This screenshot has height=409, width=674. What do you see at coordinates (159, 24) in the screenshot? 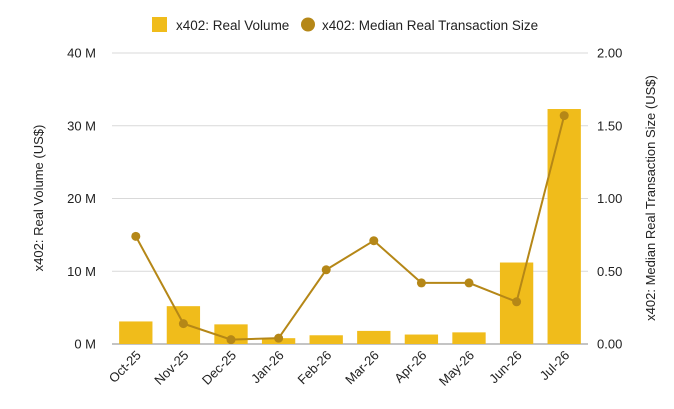
I see `legend-bar-swatch` at bounding box center [159, 24].